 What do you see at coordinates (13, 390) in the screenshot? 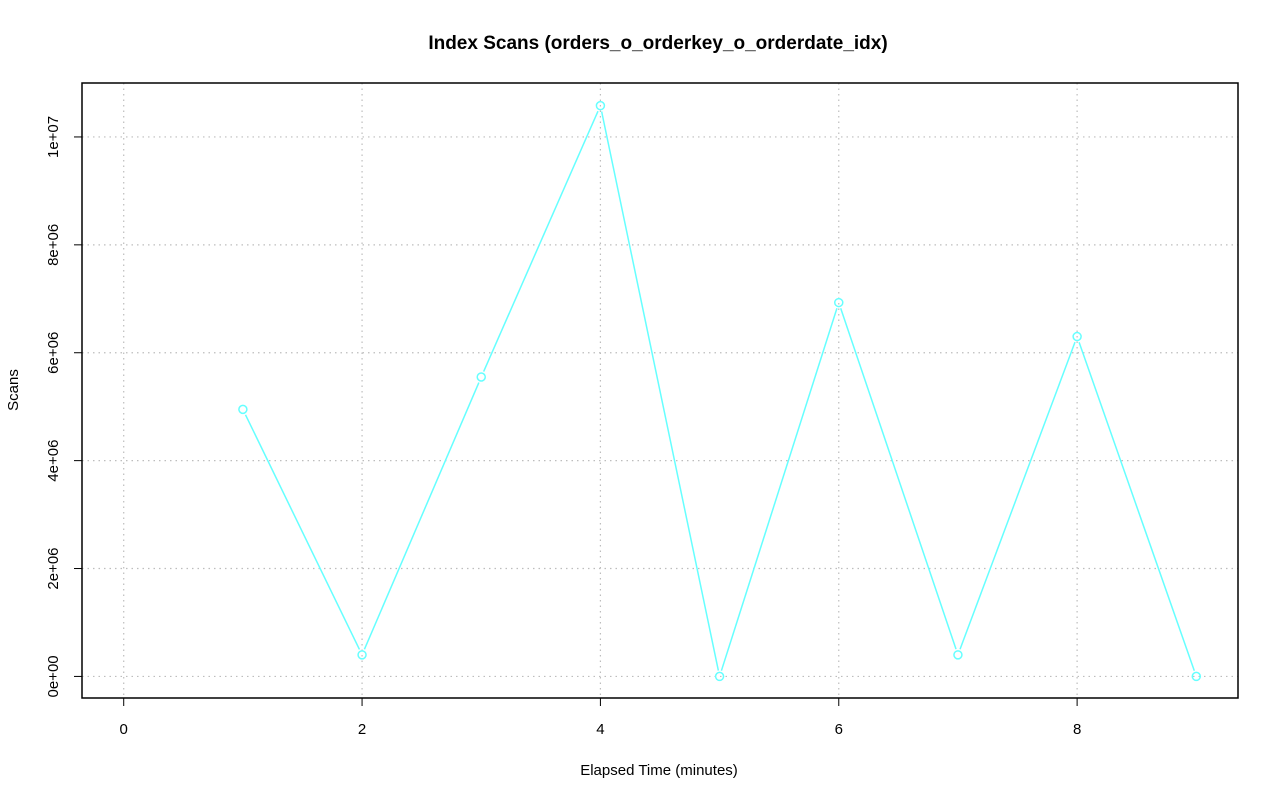
I see `y-axis-label: Scans` at bounding box center [13, 390].